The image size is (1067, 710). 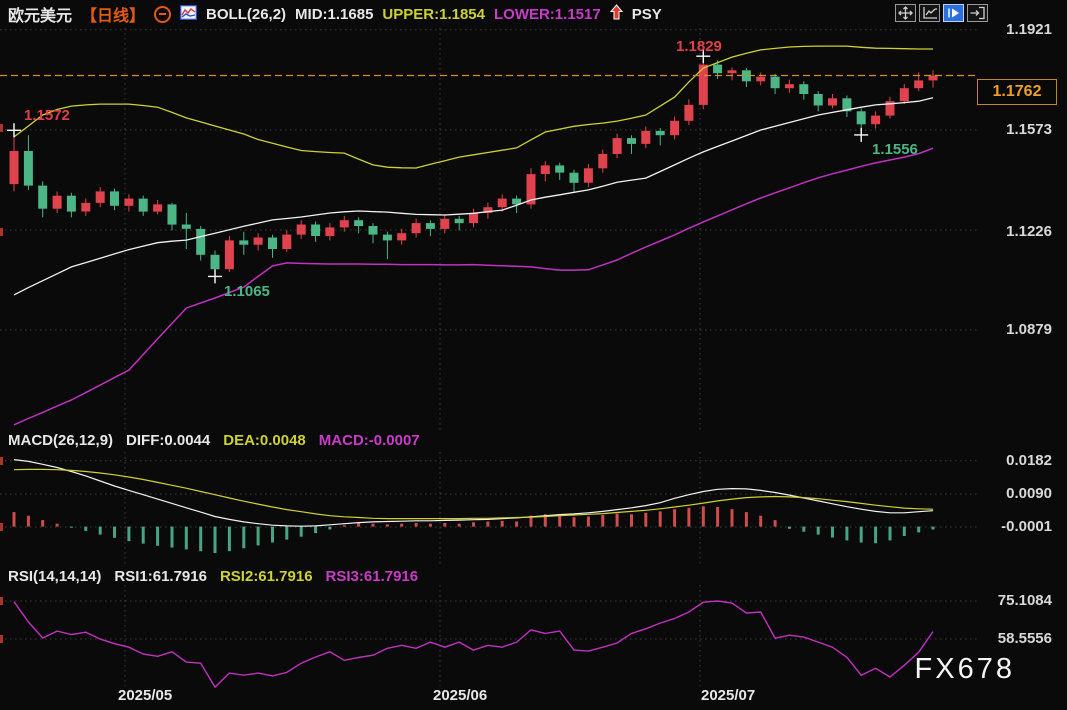 What do you see at coordinates (55, 576) in the screenshot?
I see `rsi-title: RSI(14,14,14)` at bounding box center [55, 576].